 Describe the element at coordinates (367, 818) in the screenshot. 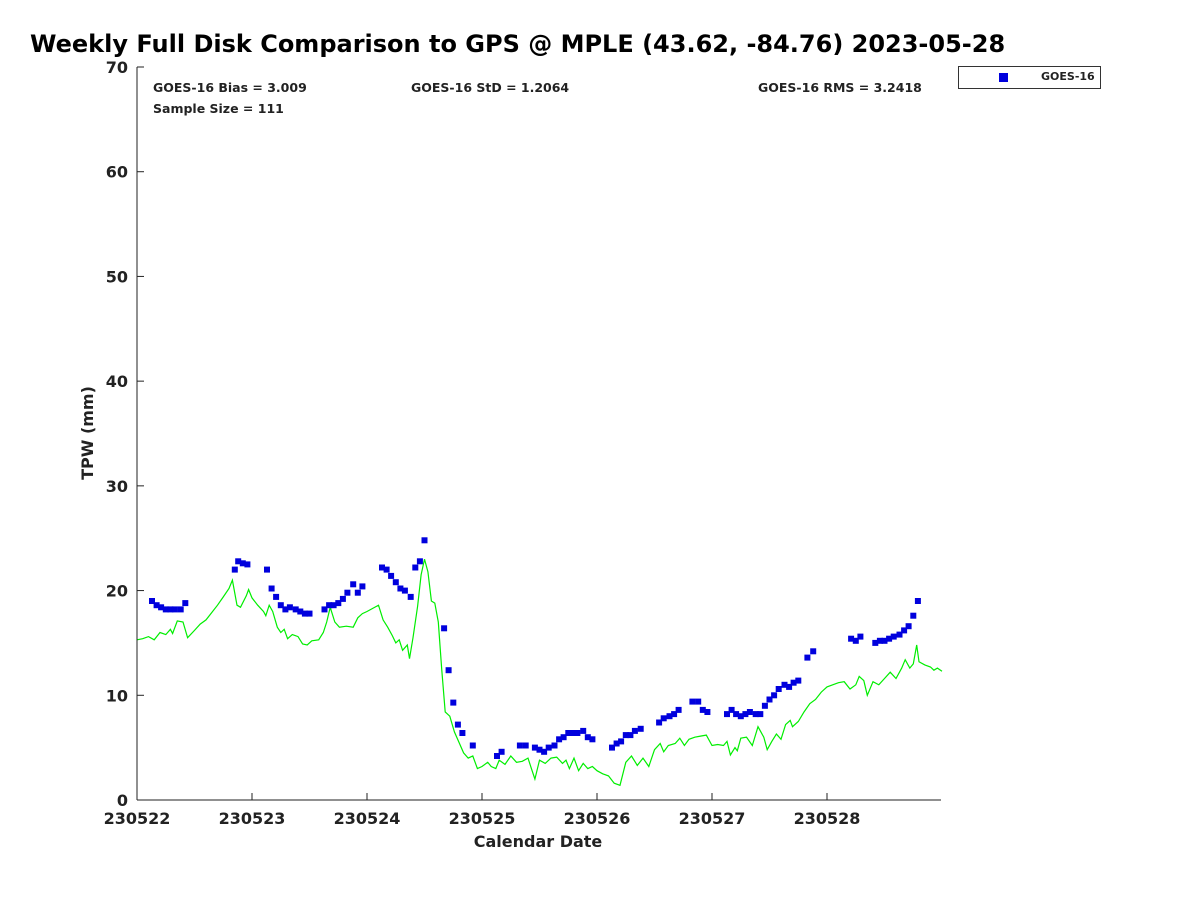

I see `x-tick-label: 230524` at that location.